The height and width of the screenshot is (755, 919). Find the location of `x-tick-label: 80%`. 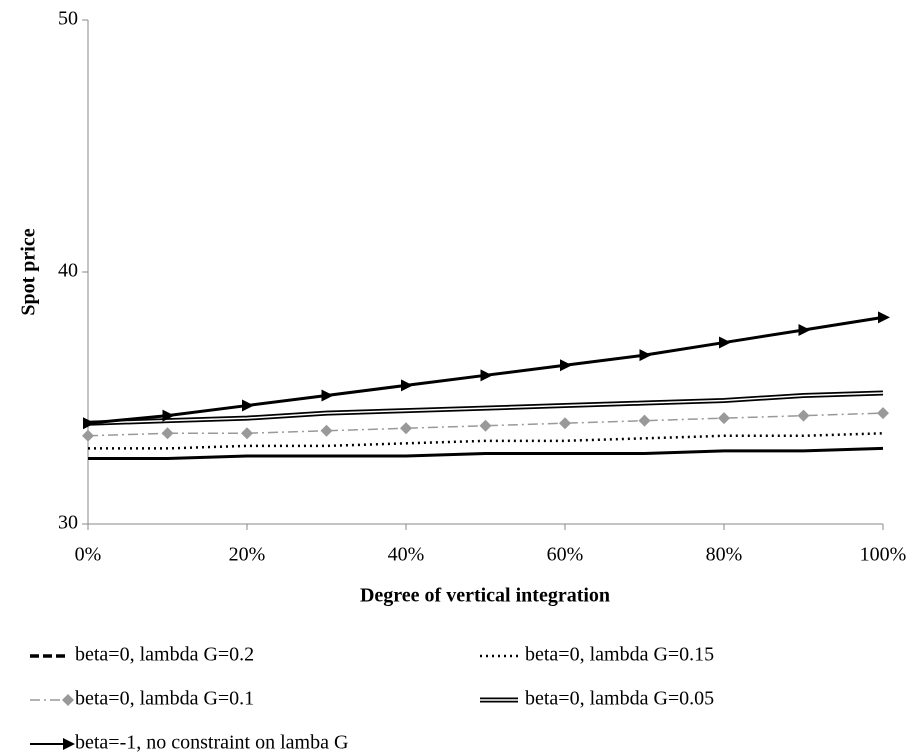

x-tick-label: 80% is located at coordinates (724, 555).